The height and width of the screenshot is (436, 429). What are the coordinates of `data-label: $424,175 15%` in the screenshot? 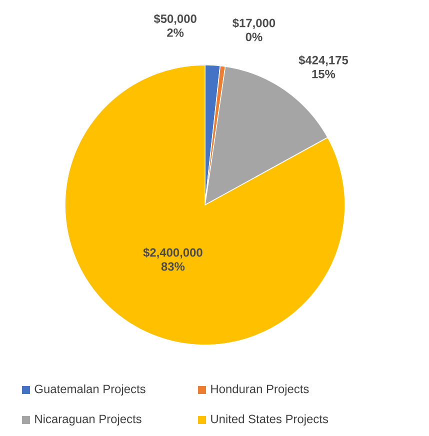 It's located at (323, 66).